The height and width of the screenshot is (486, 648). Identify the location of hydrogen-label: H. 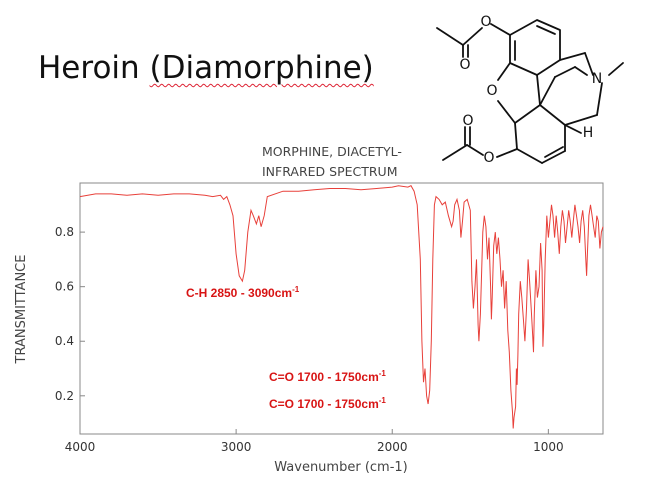
(588, 133).